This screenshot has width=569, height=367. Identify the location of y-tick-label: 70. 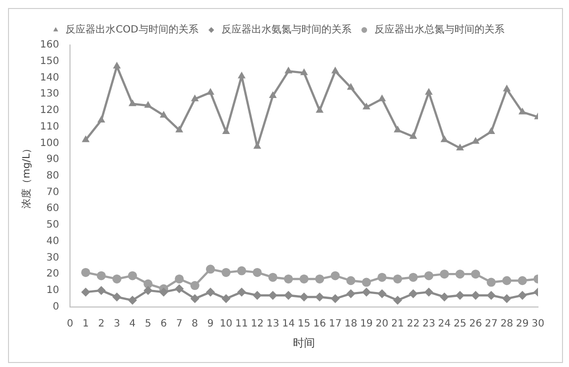
(53, 192).